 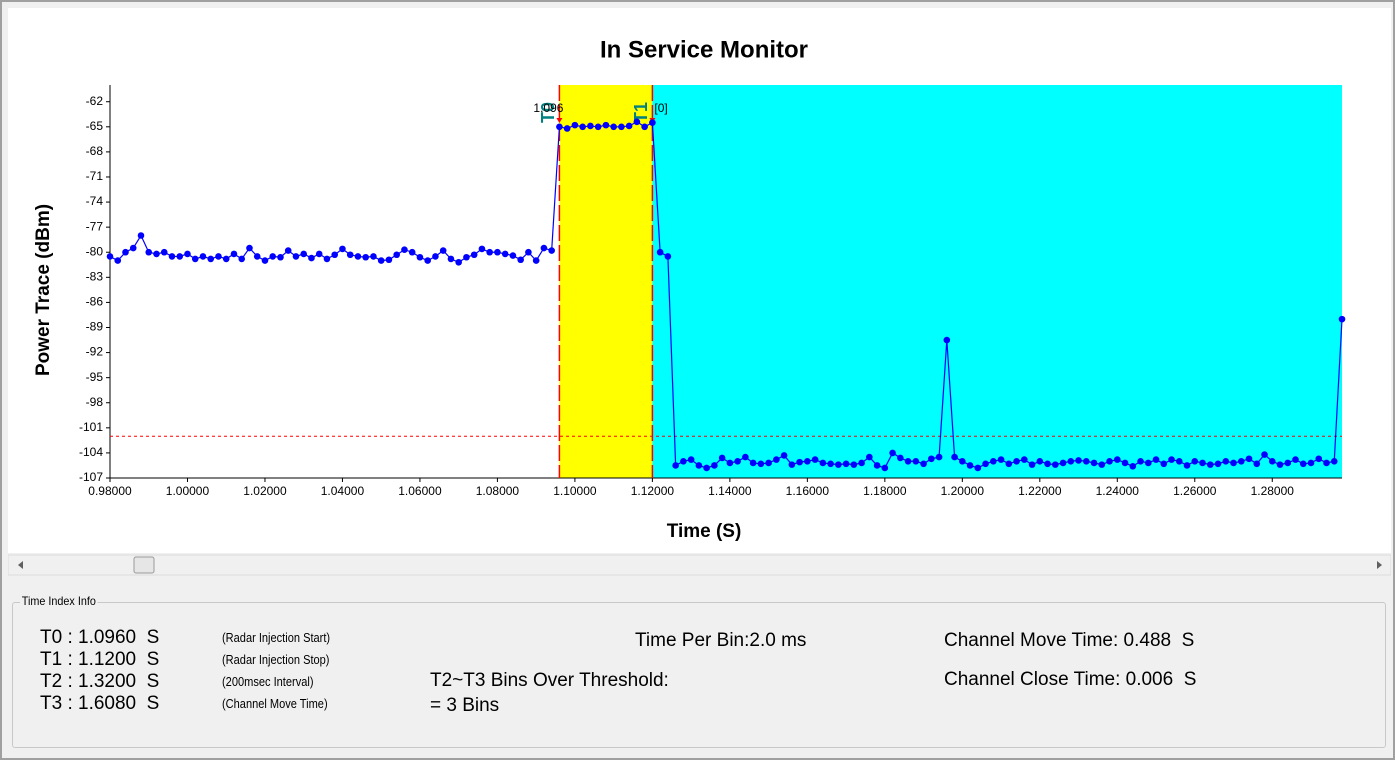 I want to click on y-tick-label: -80, so click(x=95, y=251).